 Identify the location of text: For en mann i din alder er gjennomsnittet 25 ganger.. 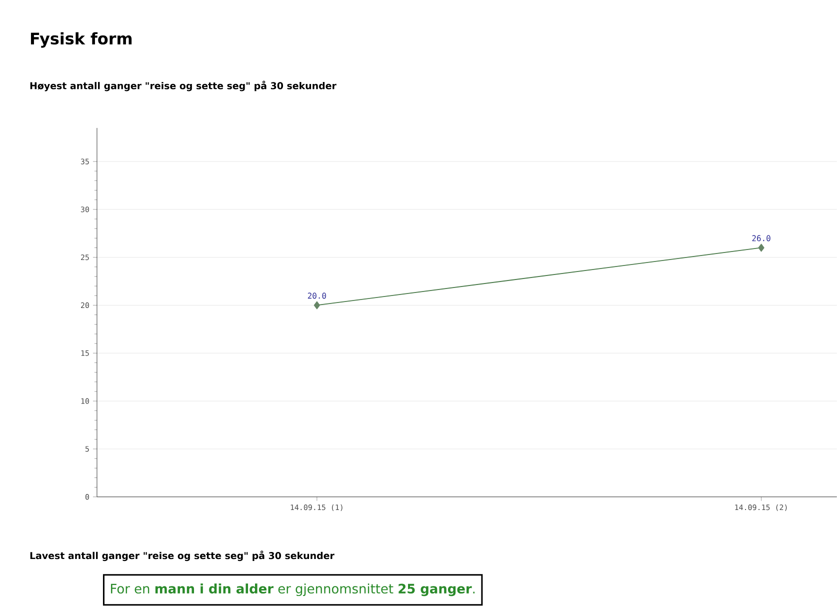
(292, 590).